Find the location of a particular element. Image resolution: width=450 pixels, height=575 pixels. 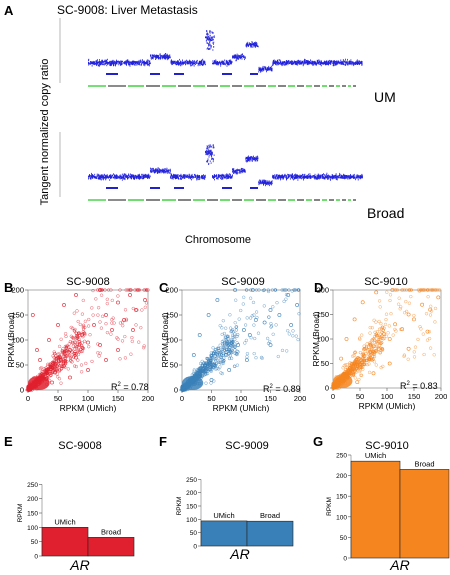

panel-a-ylabel: Tangent normalized copy ratio is located at coordinates (45, 132).